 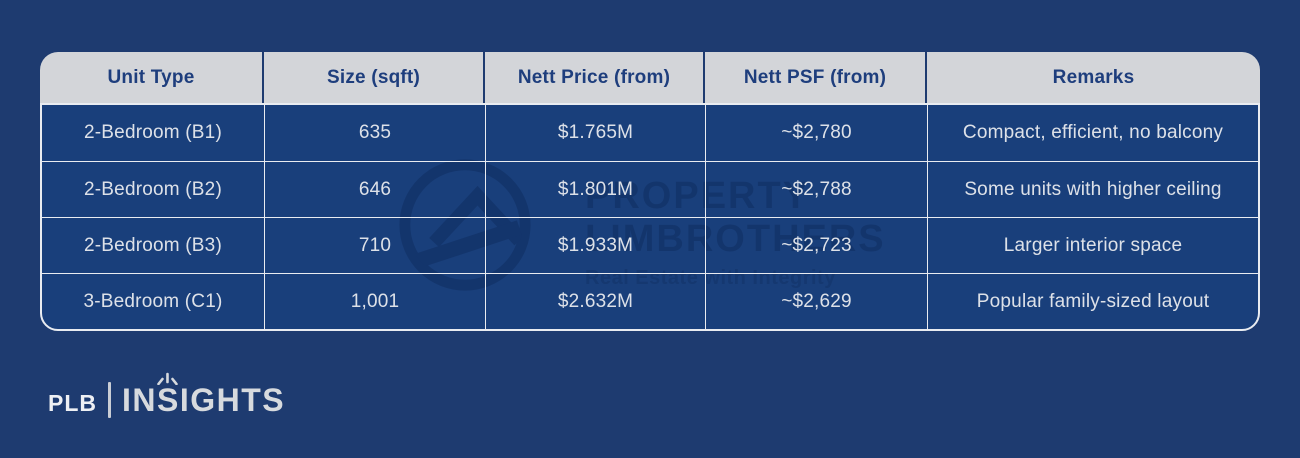 What do you see at coordinates (1092, 245) in the screenshot?
I see `cell-remarks: Larger interior space` at bounding box center [1092, 245].